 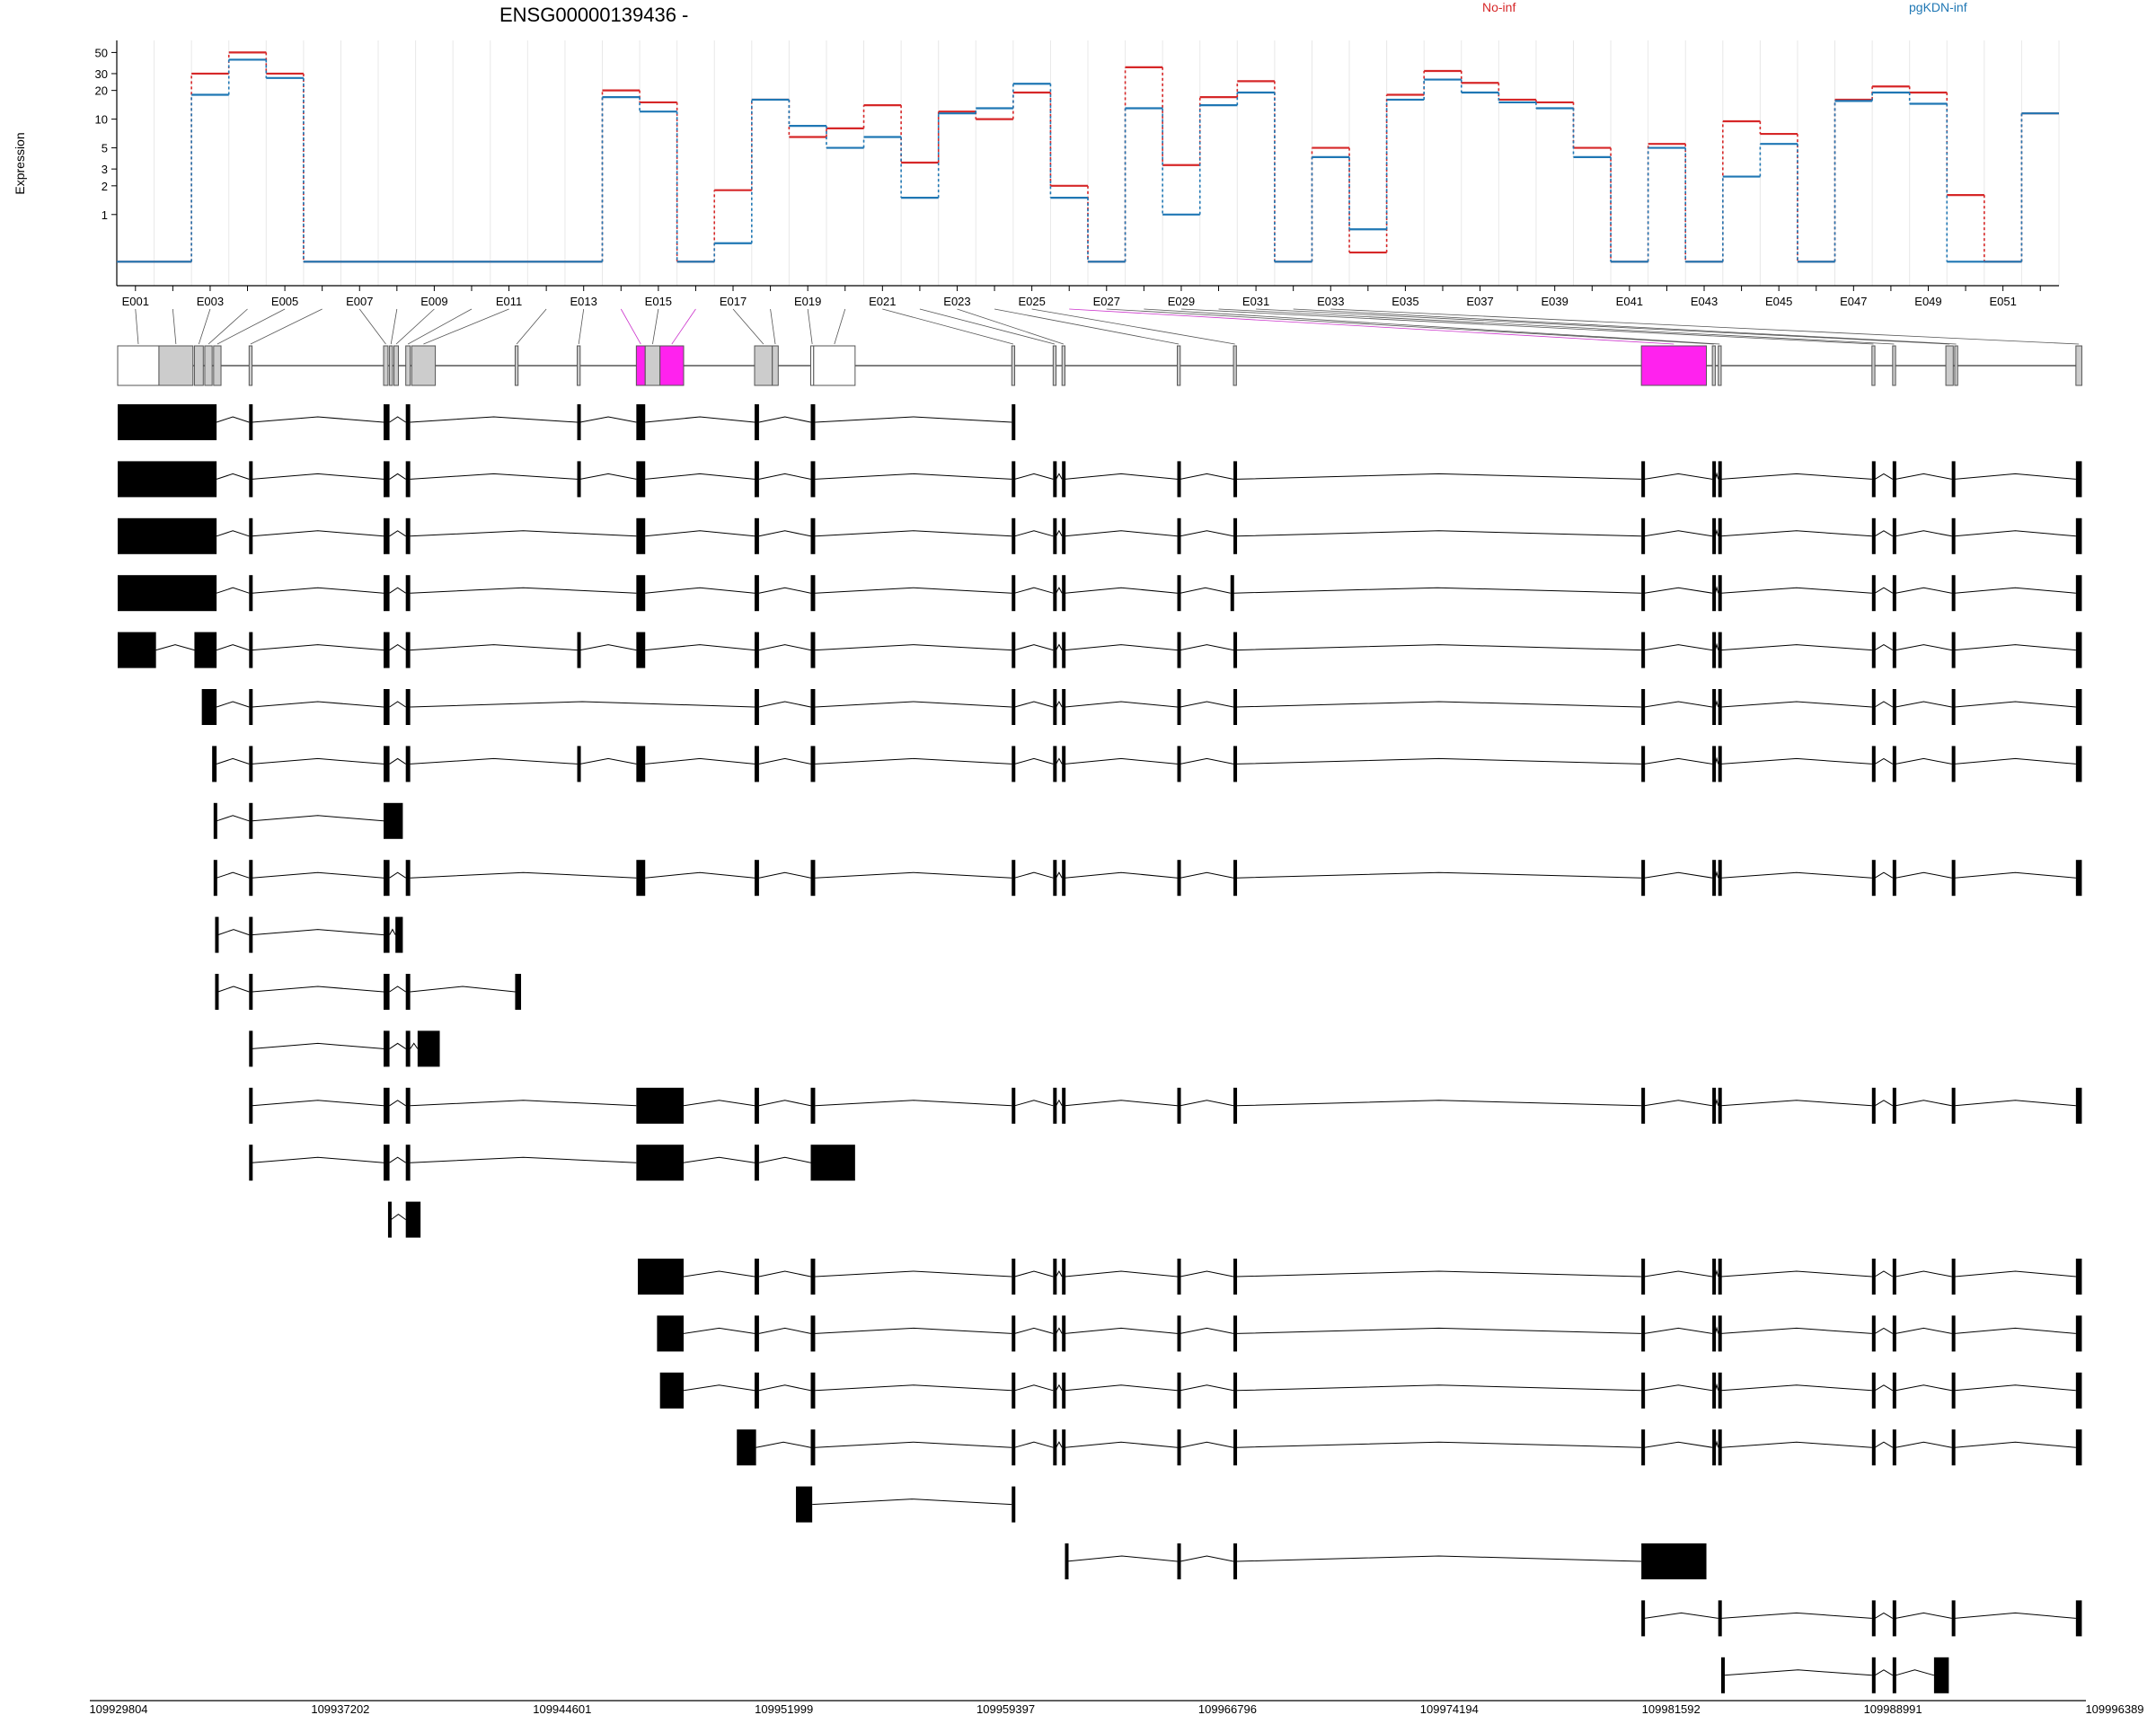 I want to click on genomic-tick-label: 109944601, so click(x=562, y=1709).